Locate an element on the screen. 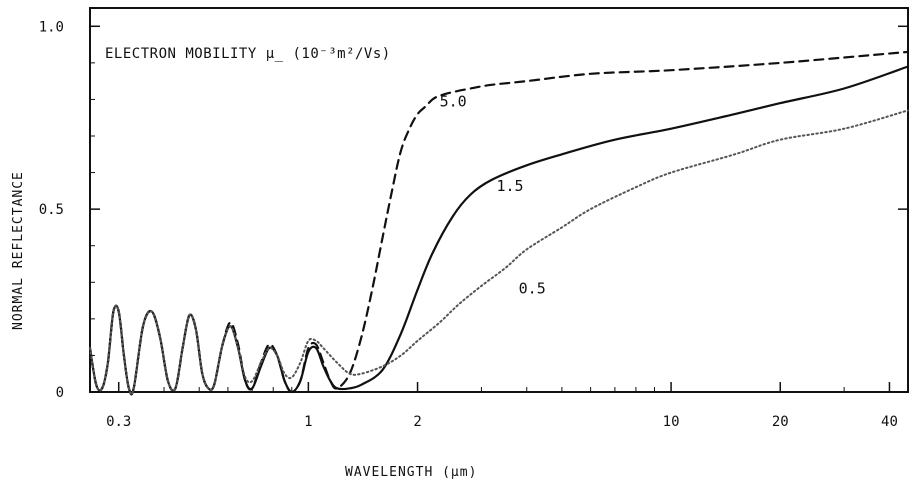  y-tick-label: 0.5 is located at coordinates (51, 210).